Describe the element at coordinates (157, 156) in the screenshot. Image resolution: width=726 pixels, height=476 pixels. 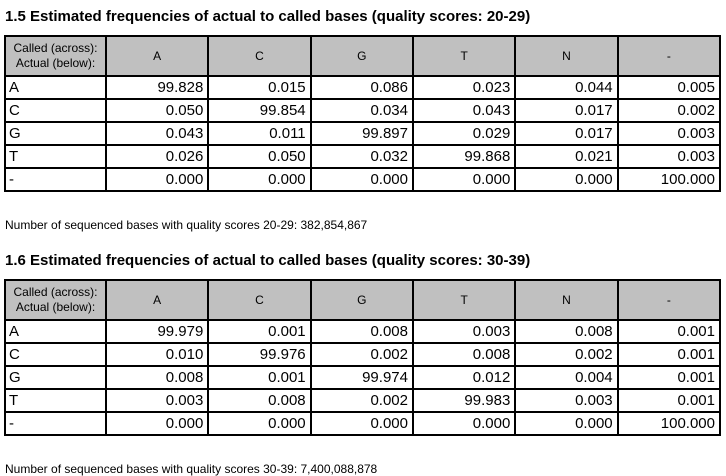
I see `value-cell: 0.026` at that location.